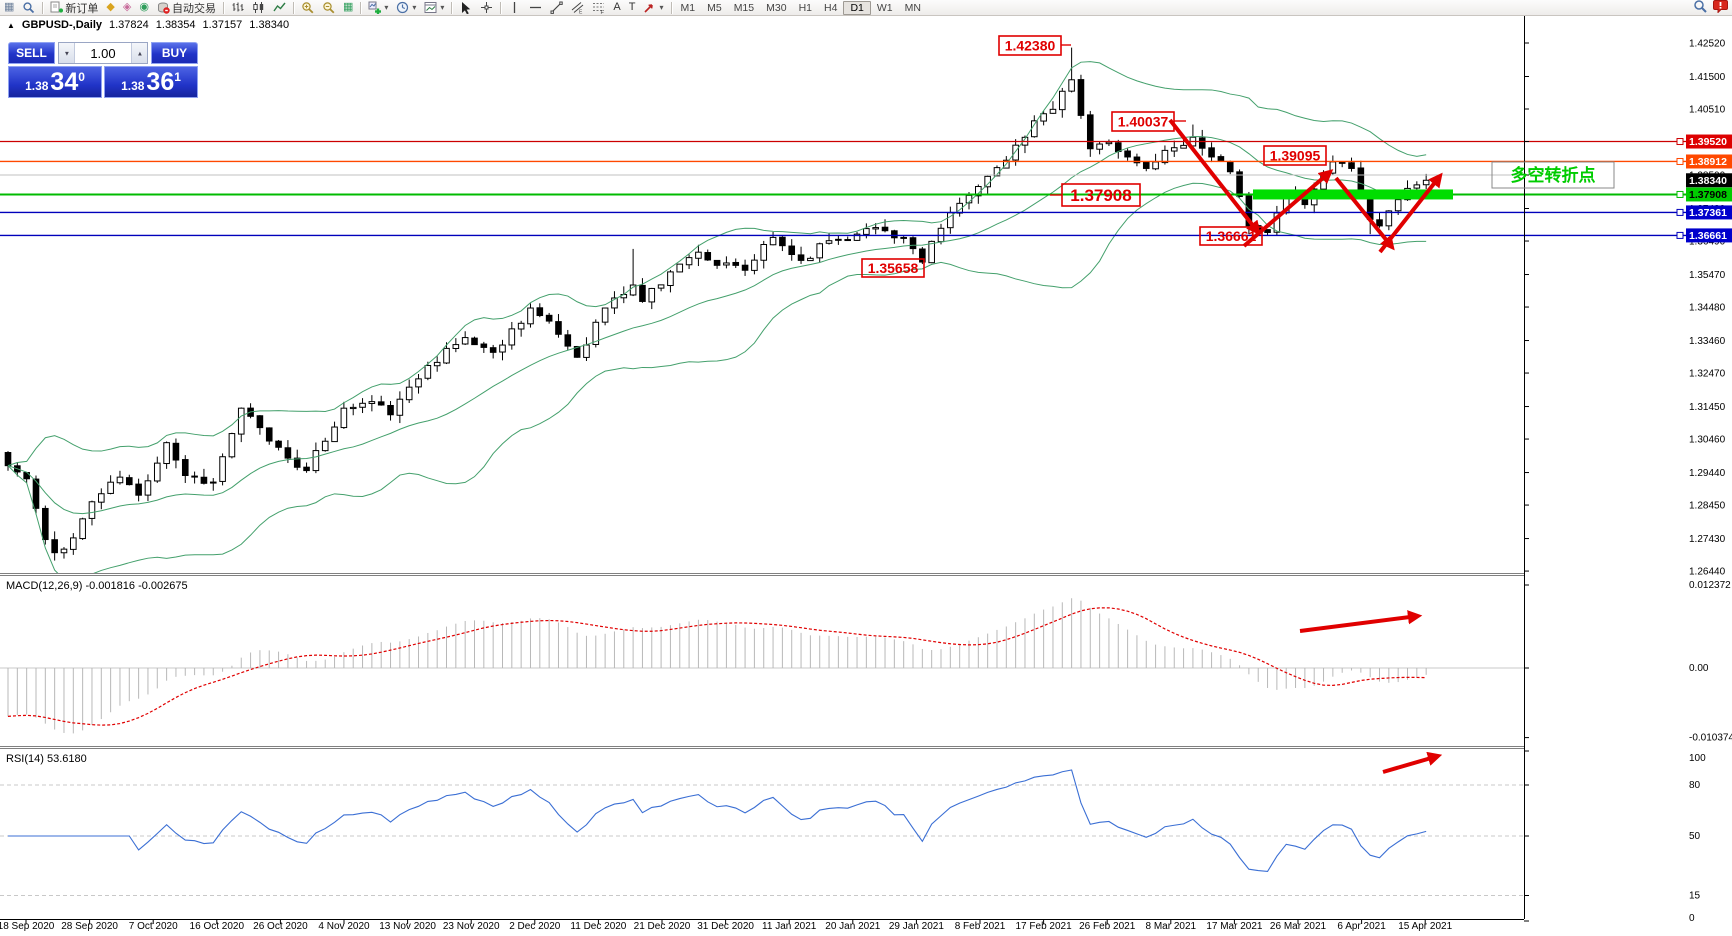 The height and width of the screenshot is (936, 1732). I want to click on caret-up-icon: ▲, so click(139, 53).